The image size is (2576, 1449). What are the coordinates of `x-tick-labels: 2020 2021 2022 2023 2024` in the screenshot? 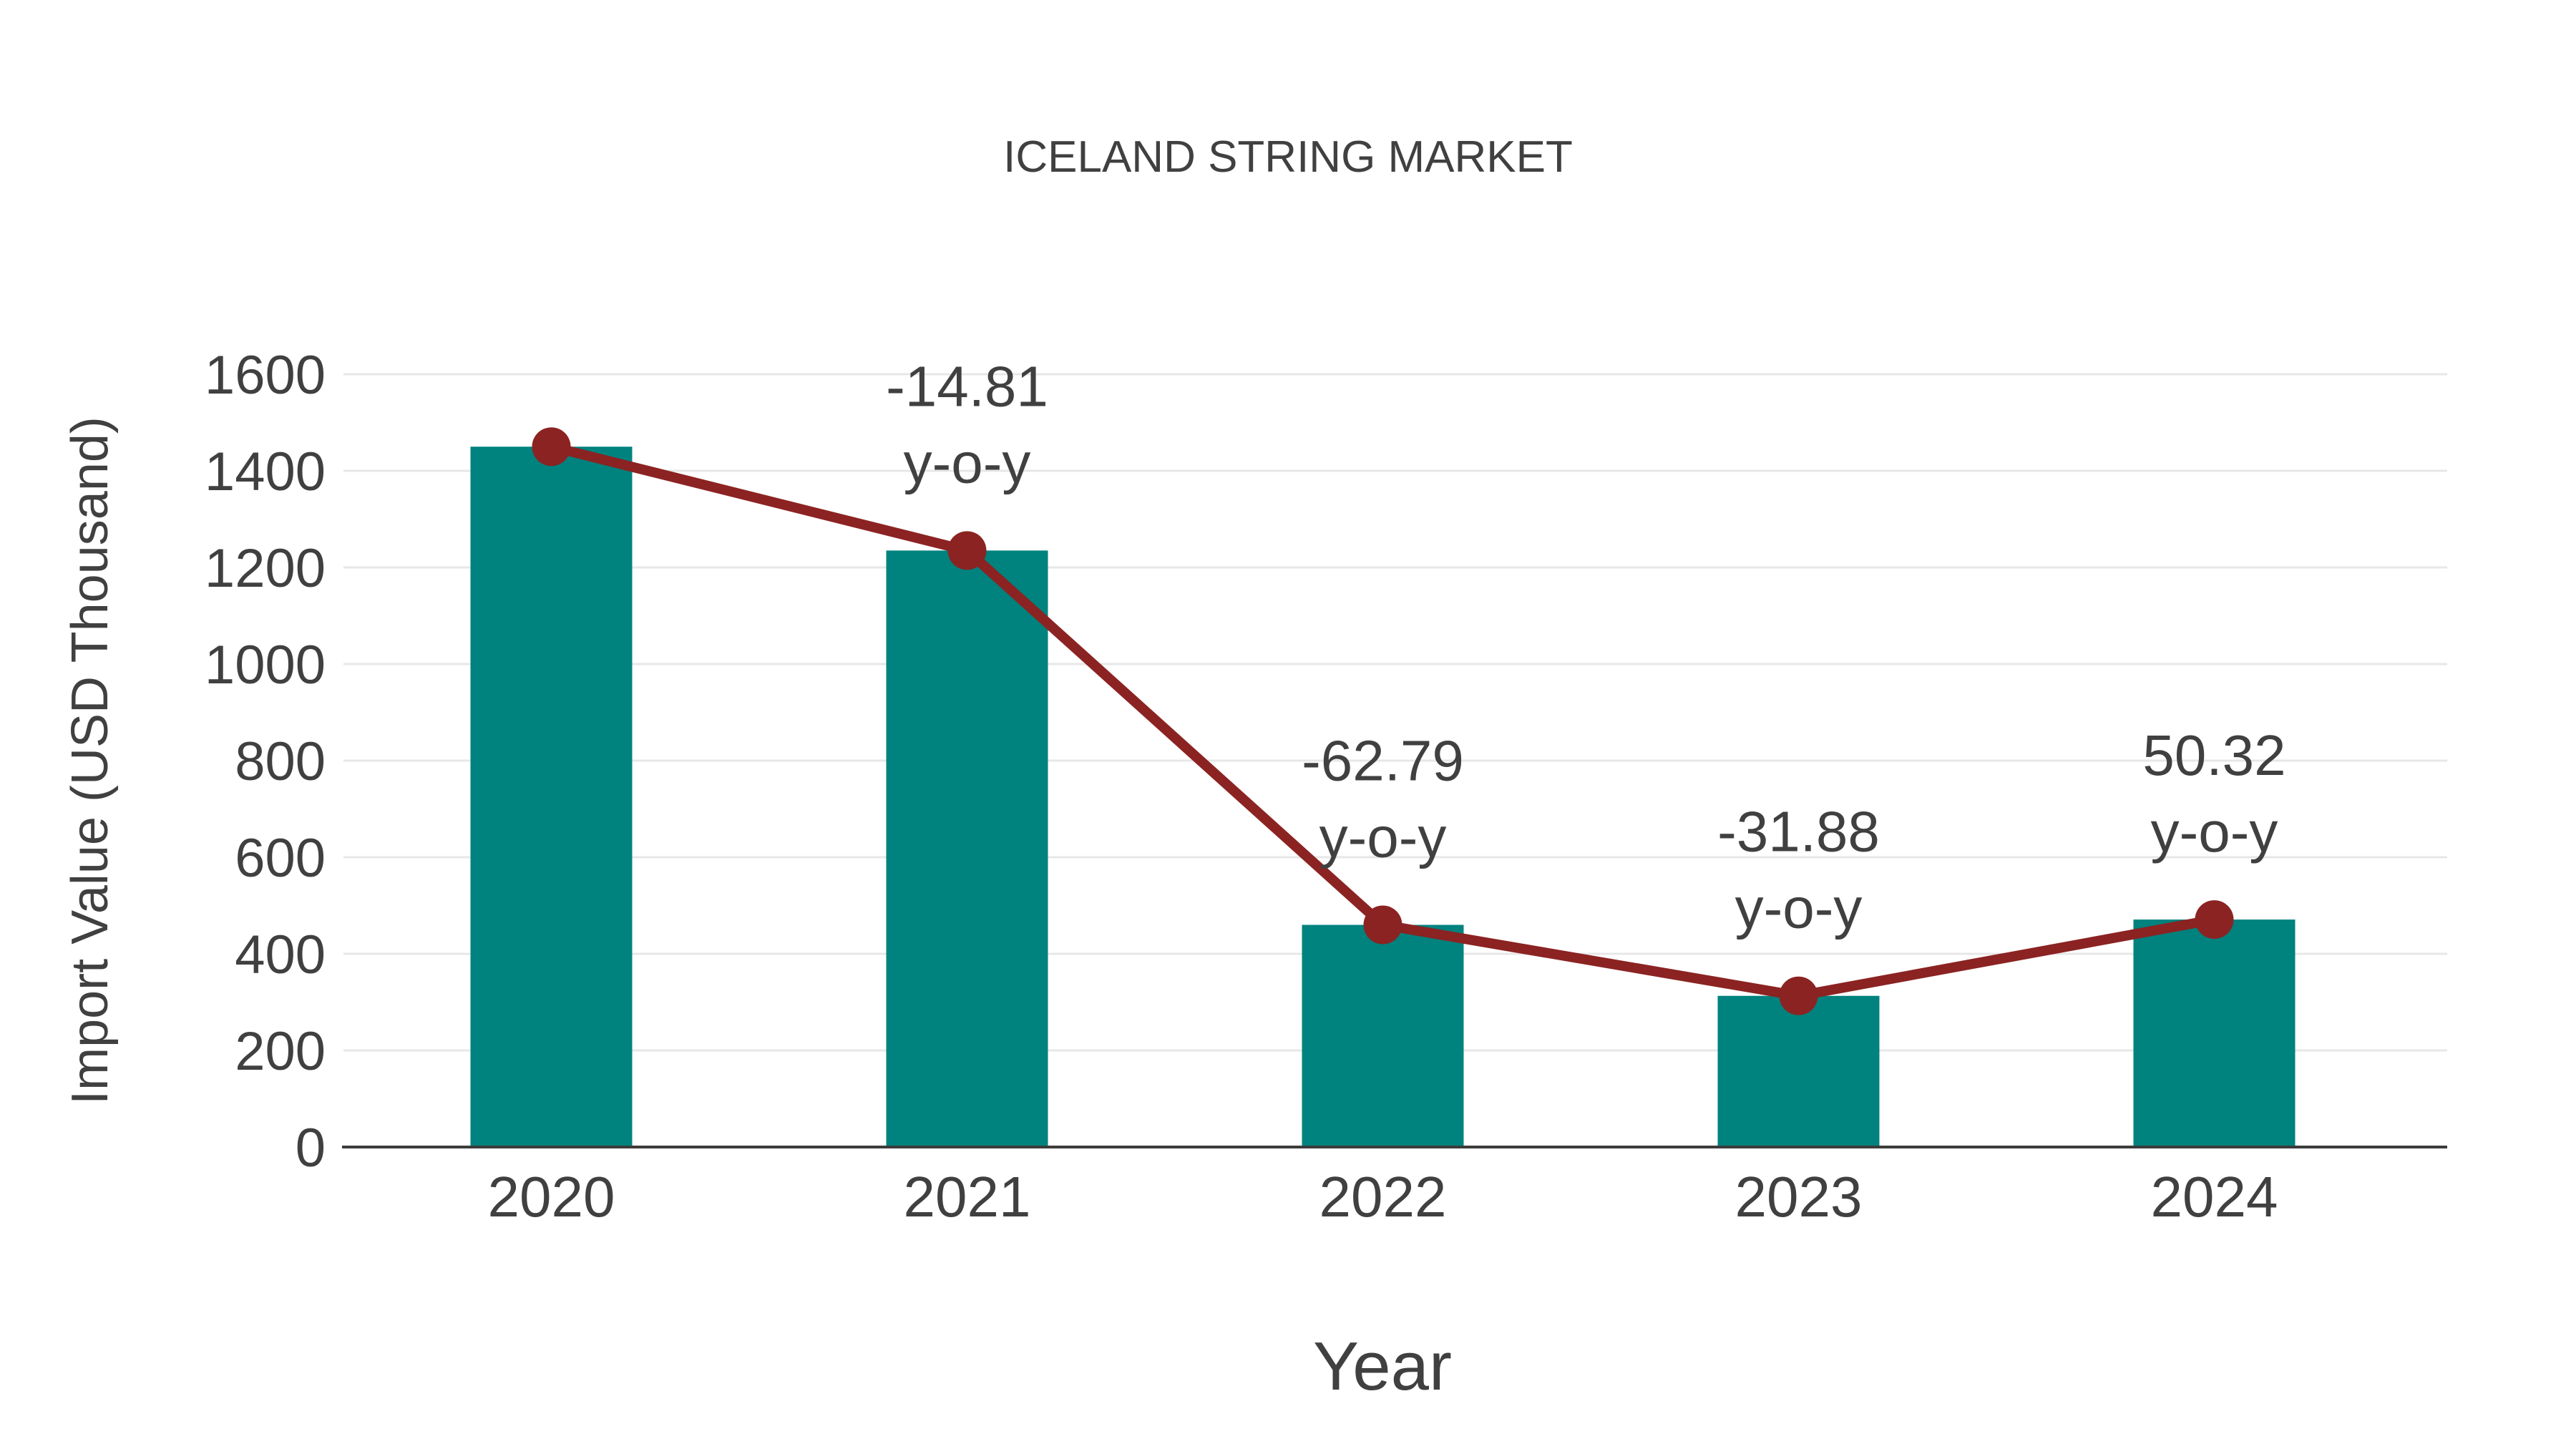 It's located at (1383, 1197).